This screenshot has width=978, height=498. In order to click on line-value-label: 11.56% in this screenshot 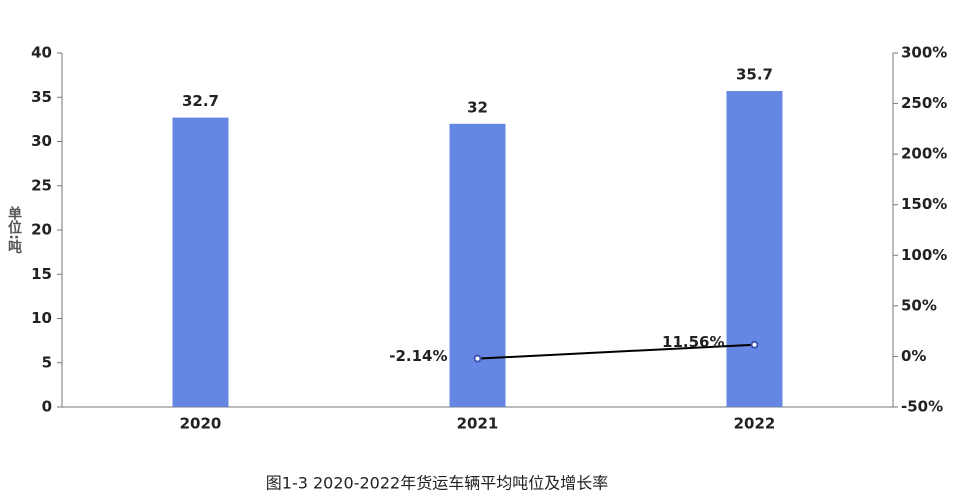, I will do `click(693, 342)`.